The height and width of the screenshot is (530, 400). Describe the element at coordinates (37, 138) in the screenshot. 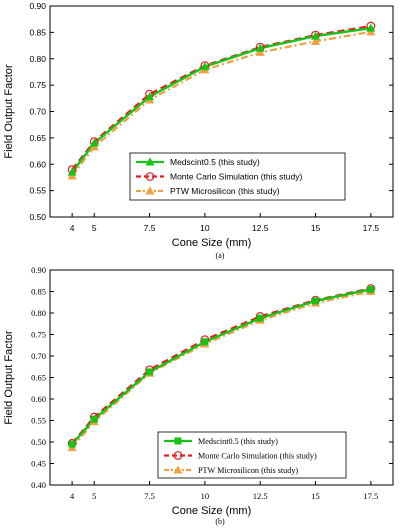

I see `panel-a-y-tick-label: 0.65` at that location.